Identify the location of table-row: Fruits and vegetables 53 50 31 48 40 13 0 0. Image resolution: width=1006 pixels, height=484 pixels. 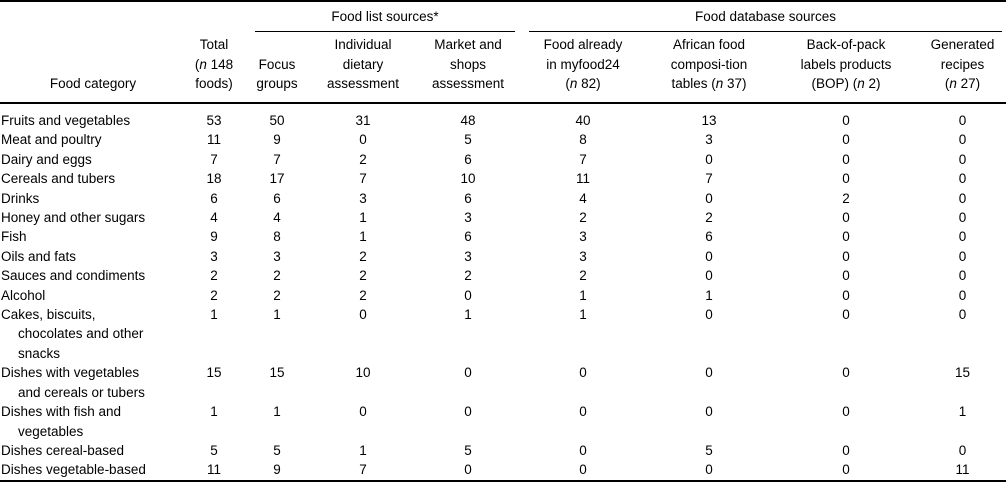
(503, 116).